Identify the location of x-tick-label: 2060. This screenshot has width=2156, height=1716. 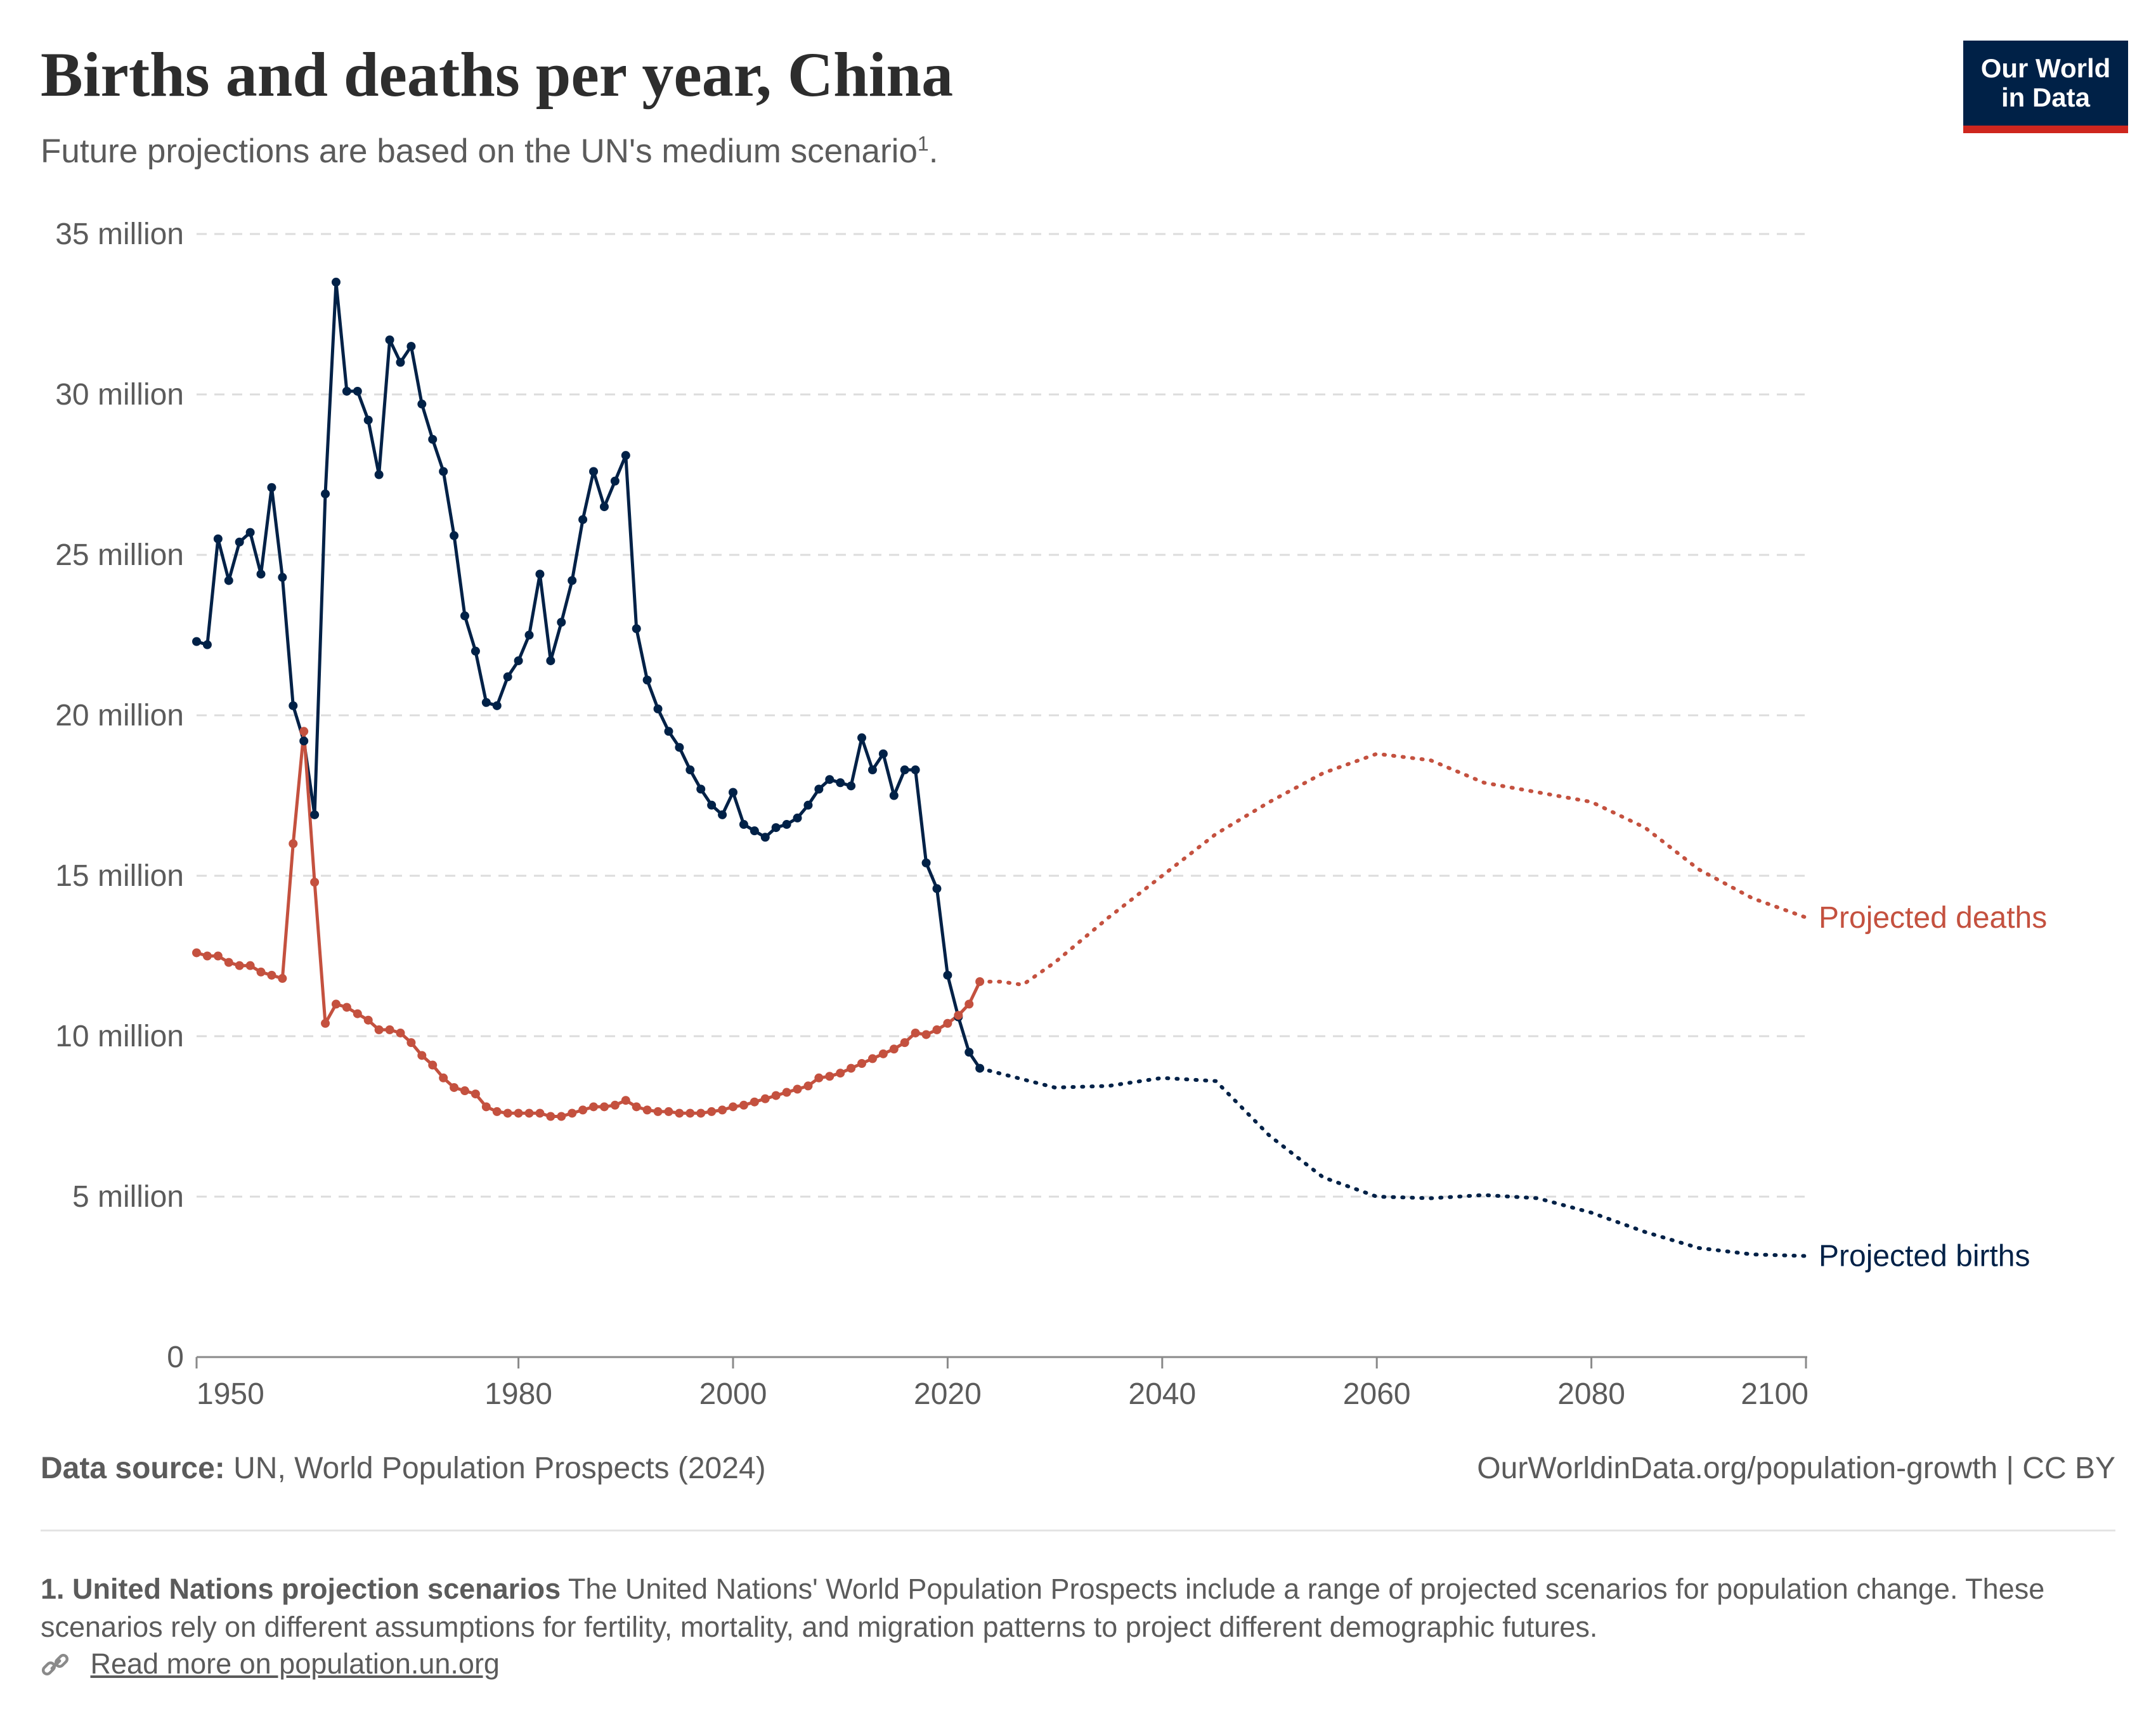
(1377, 1394).